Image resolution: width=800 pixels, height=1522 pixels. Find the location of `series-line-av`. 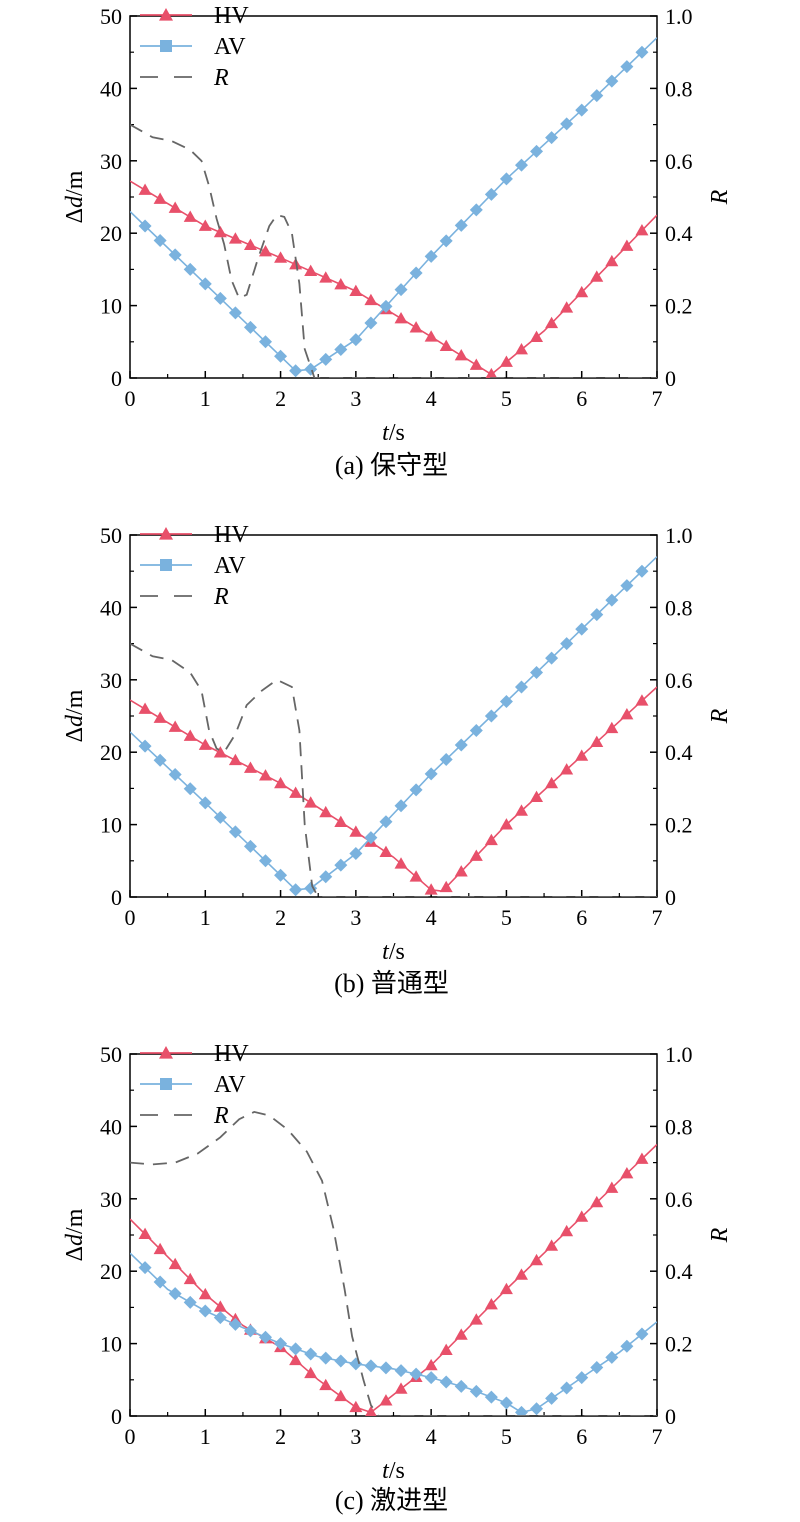

series-line-av is located at coordinates (393, 204).